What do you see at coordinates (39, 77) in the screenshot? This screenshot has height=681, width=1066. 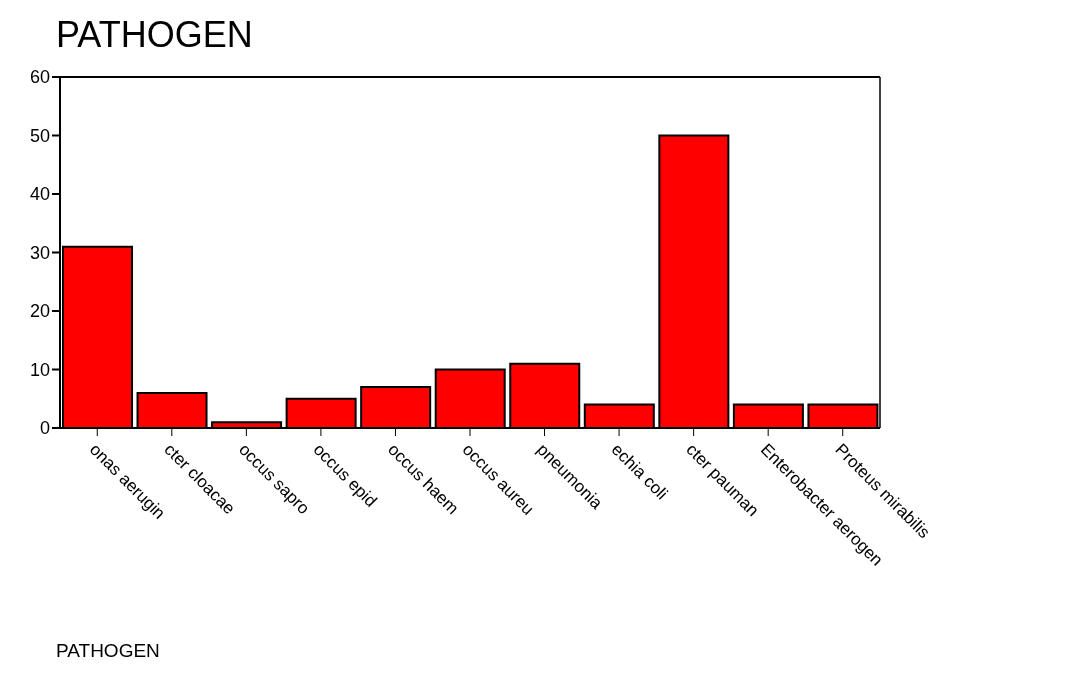 I see `y-tick-label: 60` at bounding box center [39, 77].